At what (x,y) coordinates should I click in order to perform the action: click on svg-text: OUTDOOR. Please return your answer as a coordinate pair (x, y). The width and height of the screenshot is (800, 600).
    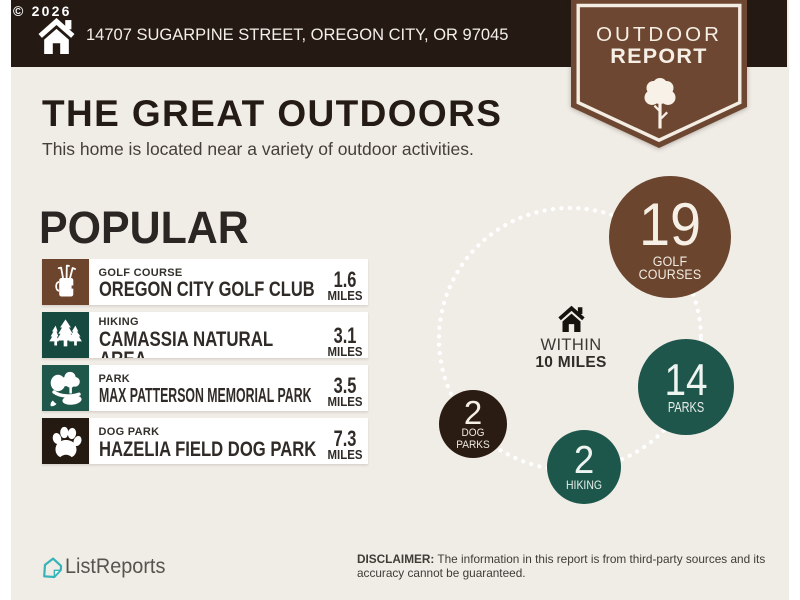
    Looking at the image, I should click on (659, 34).